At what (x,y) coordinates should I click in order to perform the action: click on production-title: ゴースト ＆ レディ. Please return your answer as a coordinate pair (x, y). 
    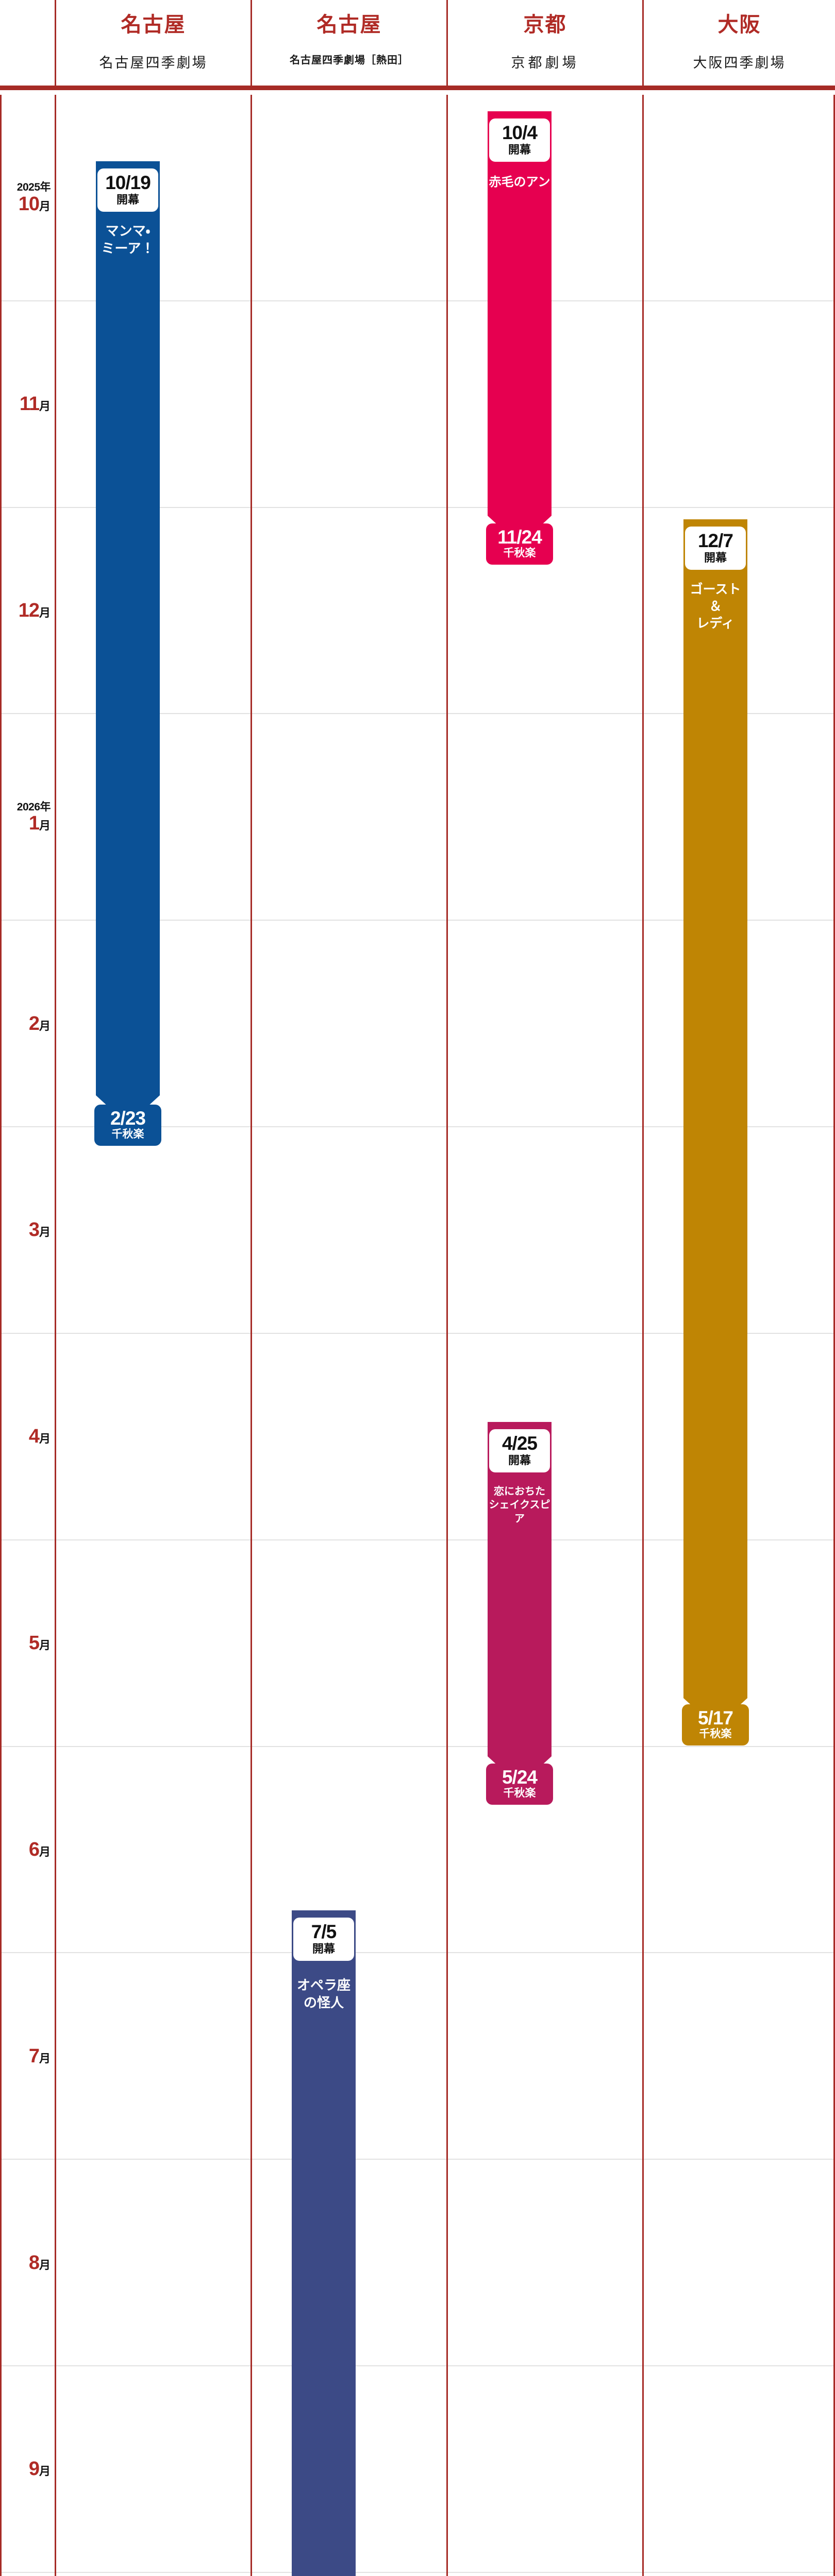
    Looking at the image, I should click on (715, 606).